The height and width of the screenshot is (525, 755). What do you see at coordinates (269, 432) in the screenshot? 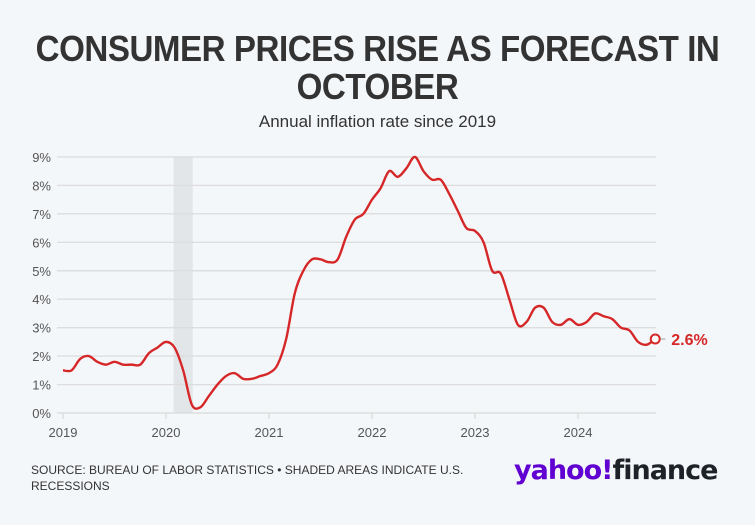
I see `x-tick-label: 2021` at bounding box center [269, 432].